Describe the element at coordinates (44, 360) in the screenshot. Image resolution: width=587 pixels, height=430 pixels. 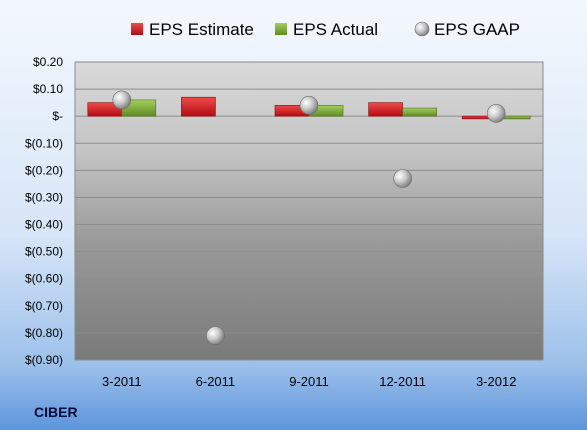
I see `y-tick-label: $(0.90)` at that location.